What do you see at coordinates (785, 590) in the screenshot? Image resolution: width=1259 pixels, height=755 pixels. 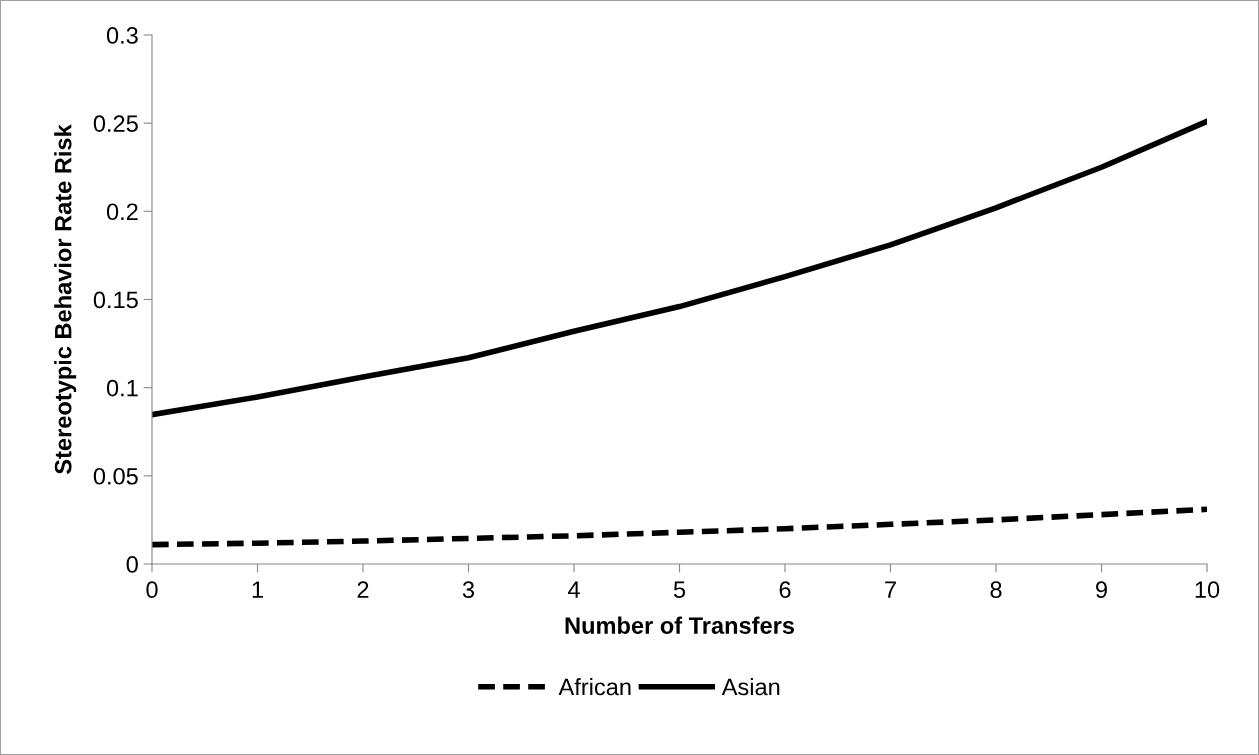 I see `x-tick-label: 6` at bounding box center [785, 590].